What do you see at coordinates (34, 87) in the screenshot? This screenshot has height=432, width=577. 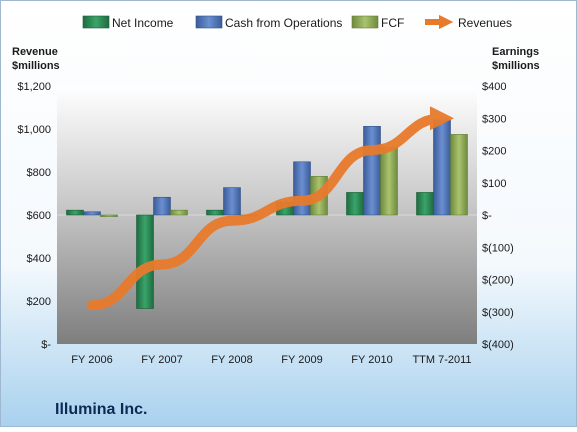 I see `left-tick-label: $1,200` at bounding box center [34, 87].